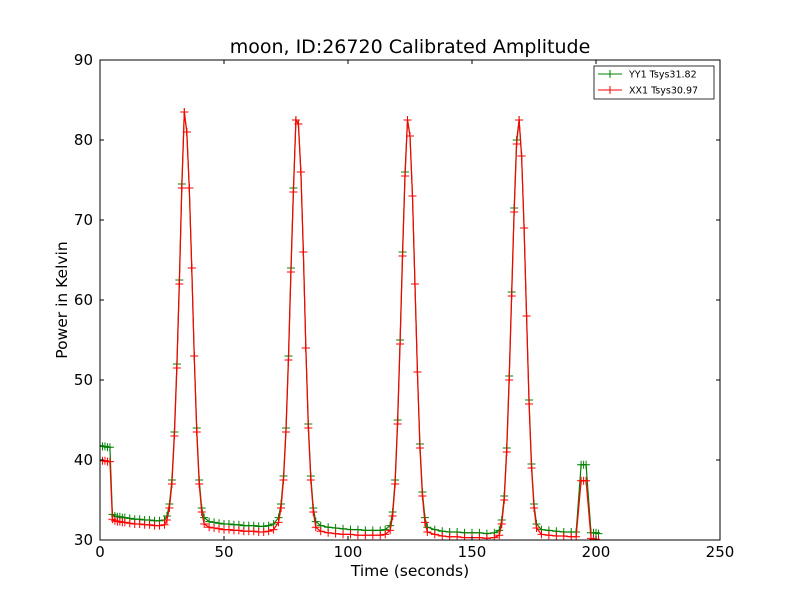  What do you see at coordinates (223, 552) in the screenshot?
I see `x-tick-label: 50` at bounding box center [223, 552].